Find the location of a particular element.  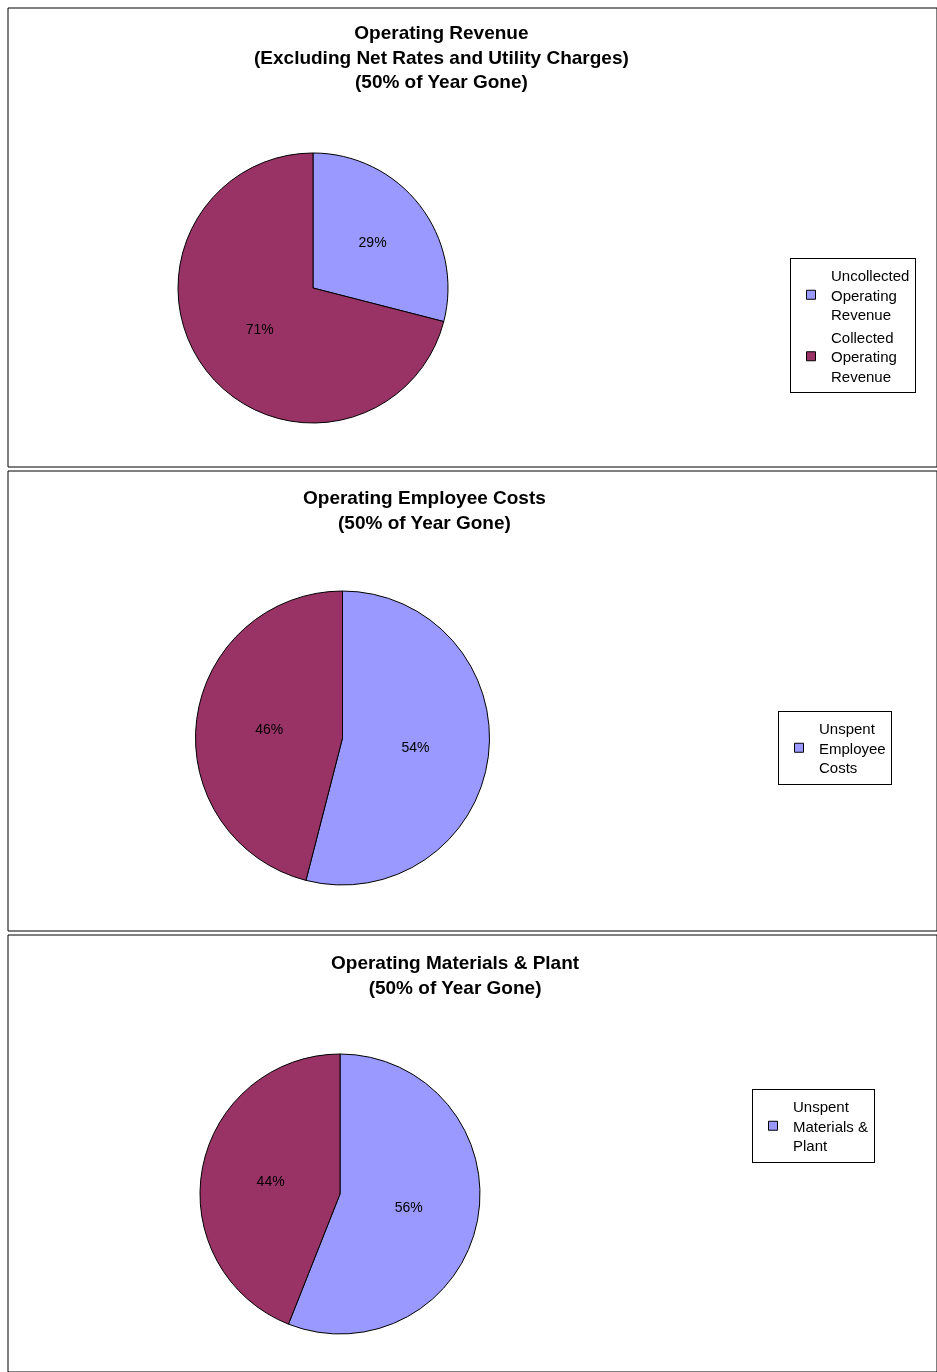

pie-slice is located at coordinates (311, 288).